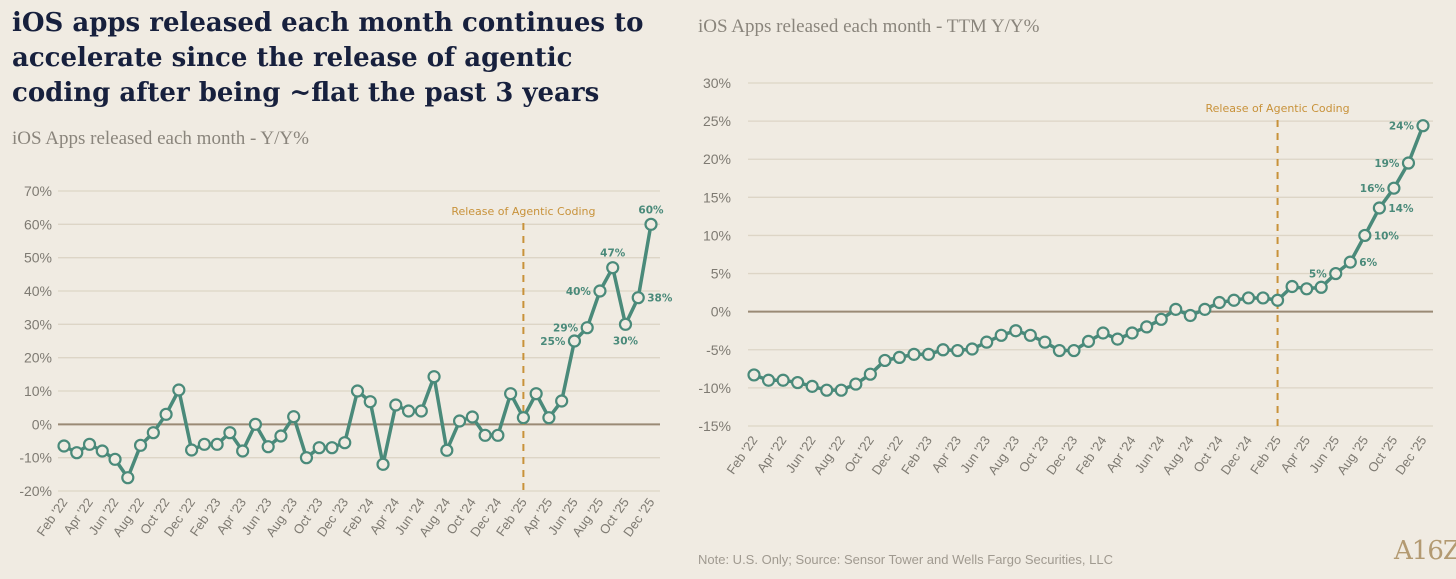  What do you see at coordinates (38, 291) in the screenshot?
I see `y-tick-label: 40%` at bounding box center [38, 291].